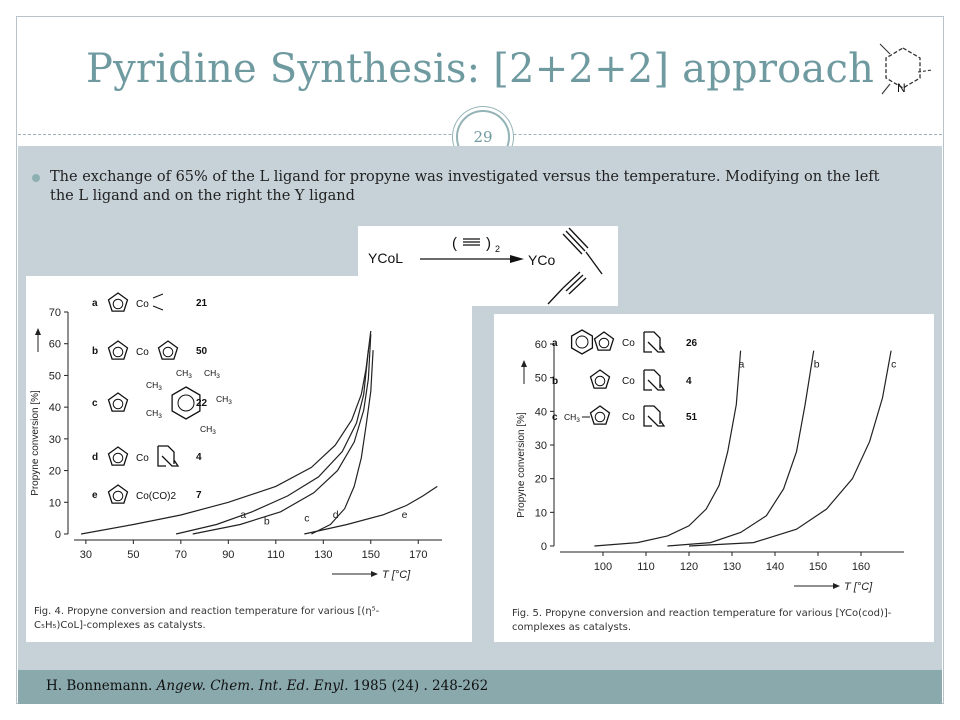  What do you see at coordinates (252, 686) in the screenshot?
I see `citation-journal: Angew. Chem. Int. Ed. Enyl.` at bounding box center [252, 686].